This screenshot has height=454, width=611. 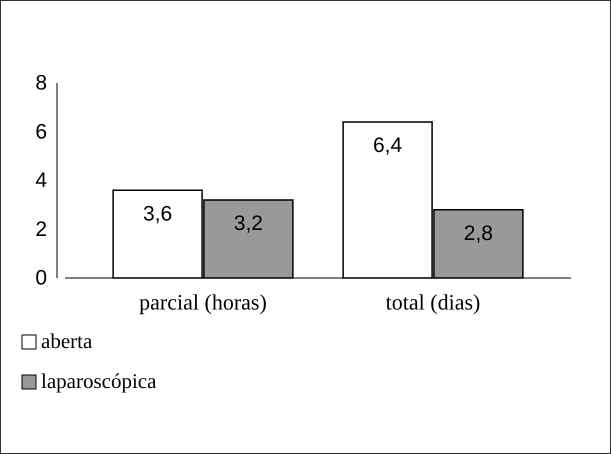 I want to click on y-tick-label: 0, so click(x=41, y=278).